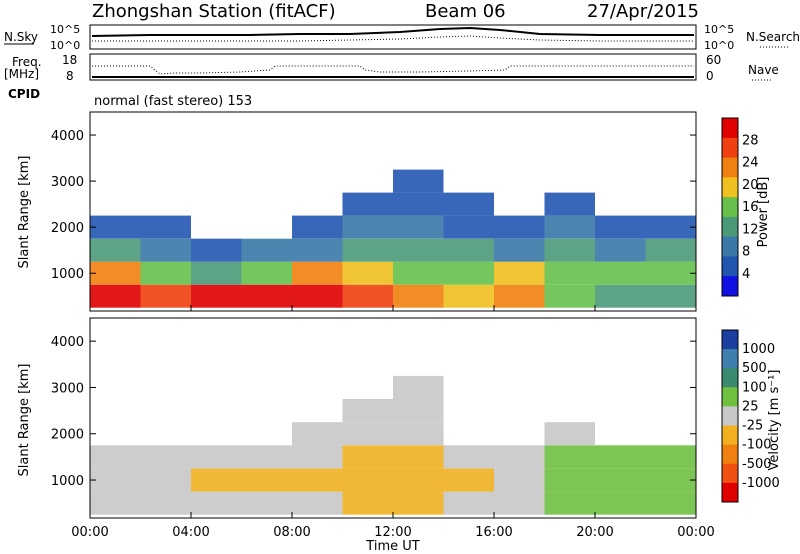 The width and height of the screenshot is (800, 554). What do you see at coordinates (69, 60) in the screenshot?
I see `freq-tick-top: 18` at bounding box center [69, 60].